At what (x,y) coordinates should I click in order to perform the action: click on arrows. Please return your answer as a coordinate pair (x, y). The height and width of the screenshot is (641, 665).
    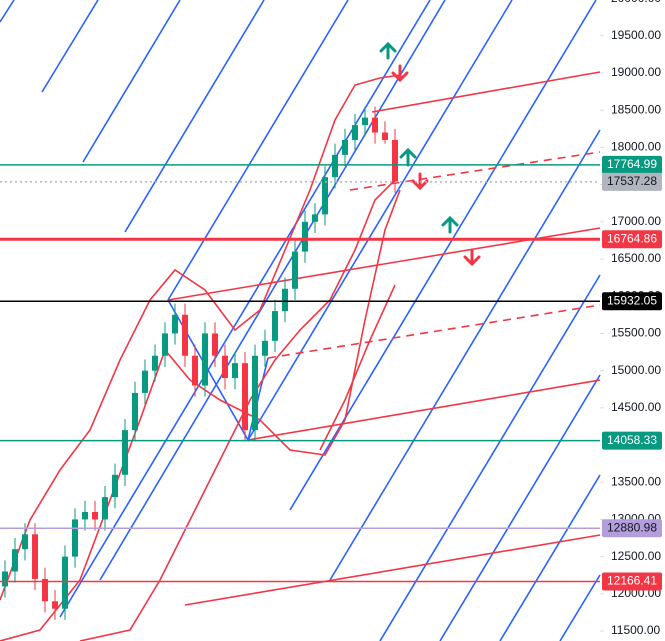
    Looking at the image, I should click on (430, 154).